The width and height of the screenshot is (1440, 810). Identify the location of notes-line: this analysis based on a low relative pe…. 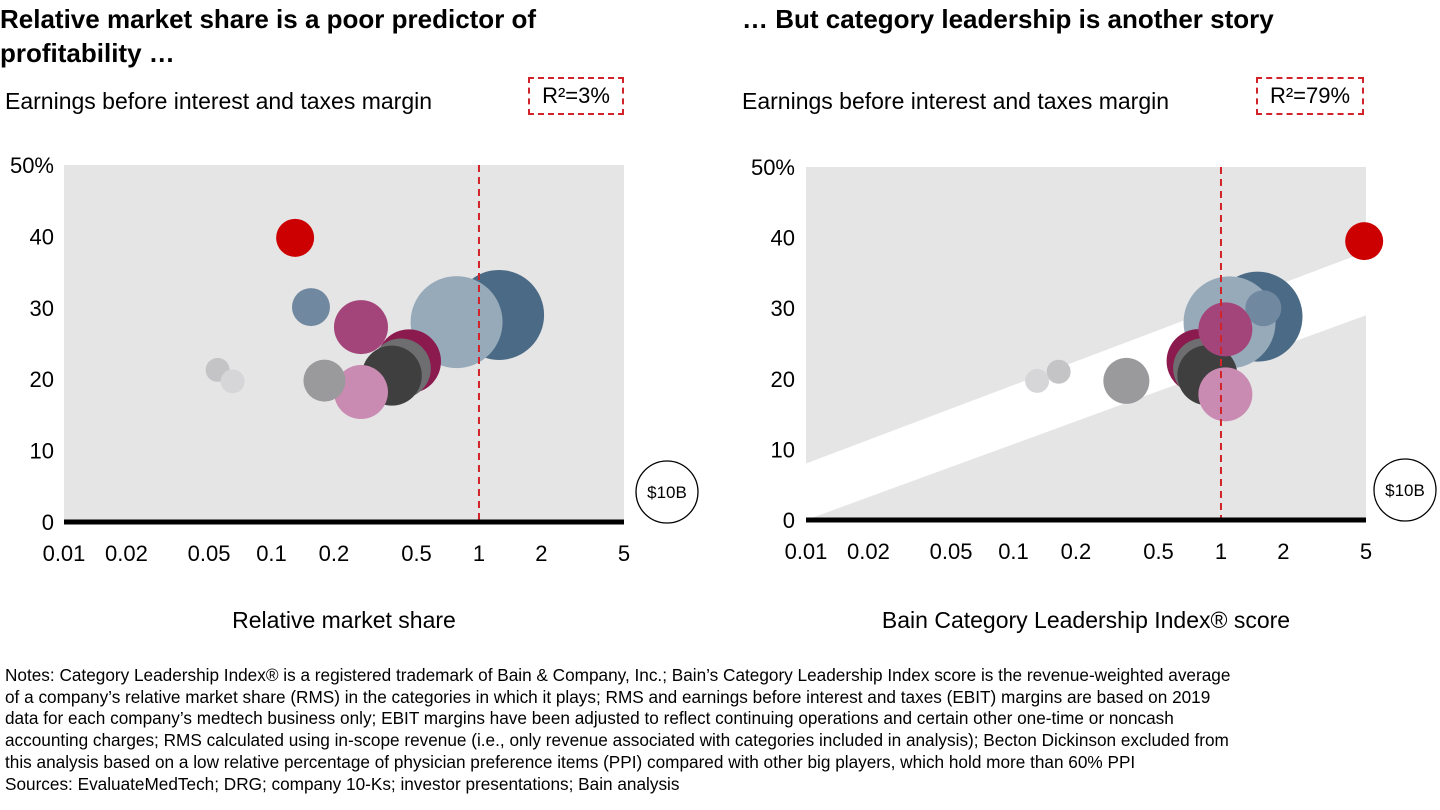
(570, 761).